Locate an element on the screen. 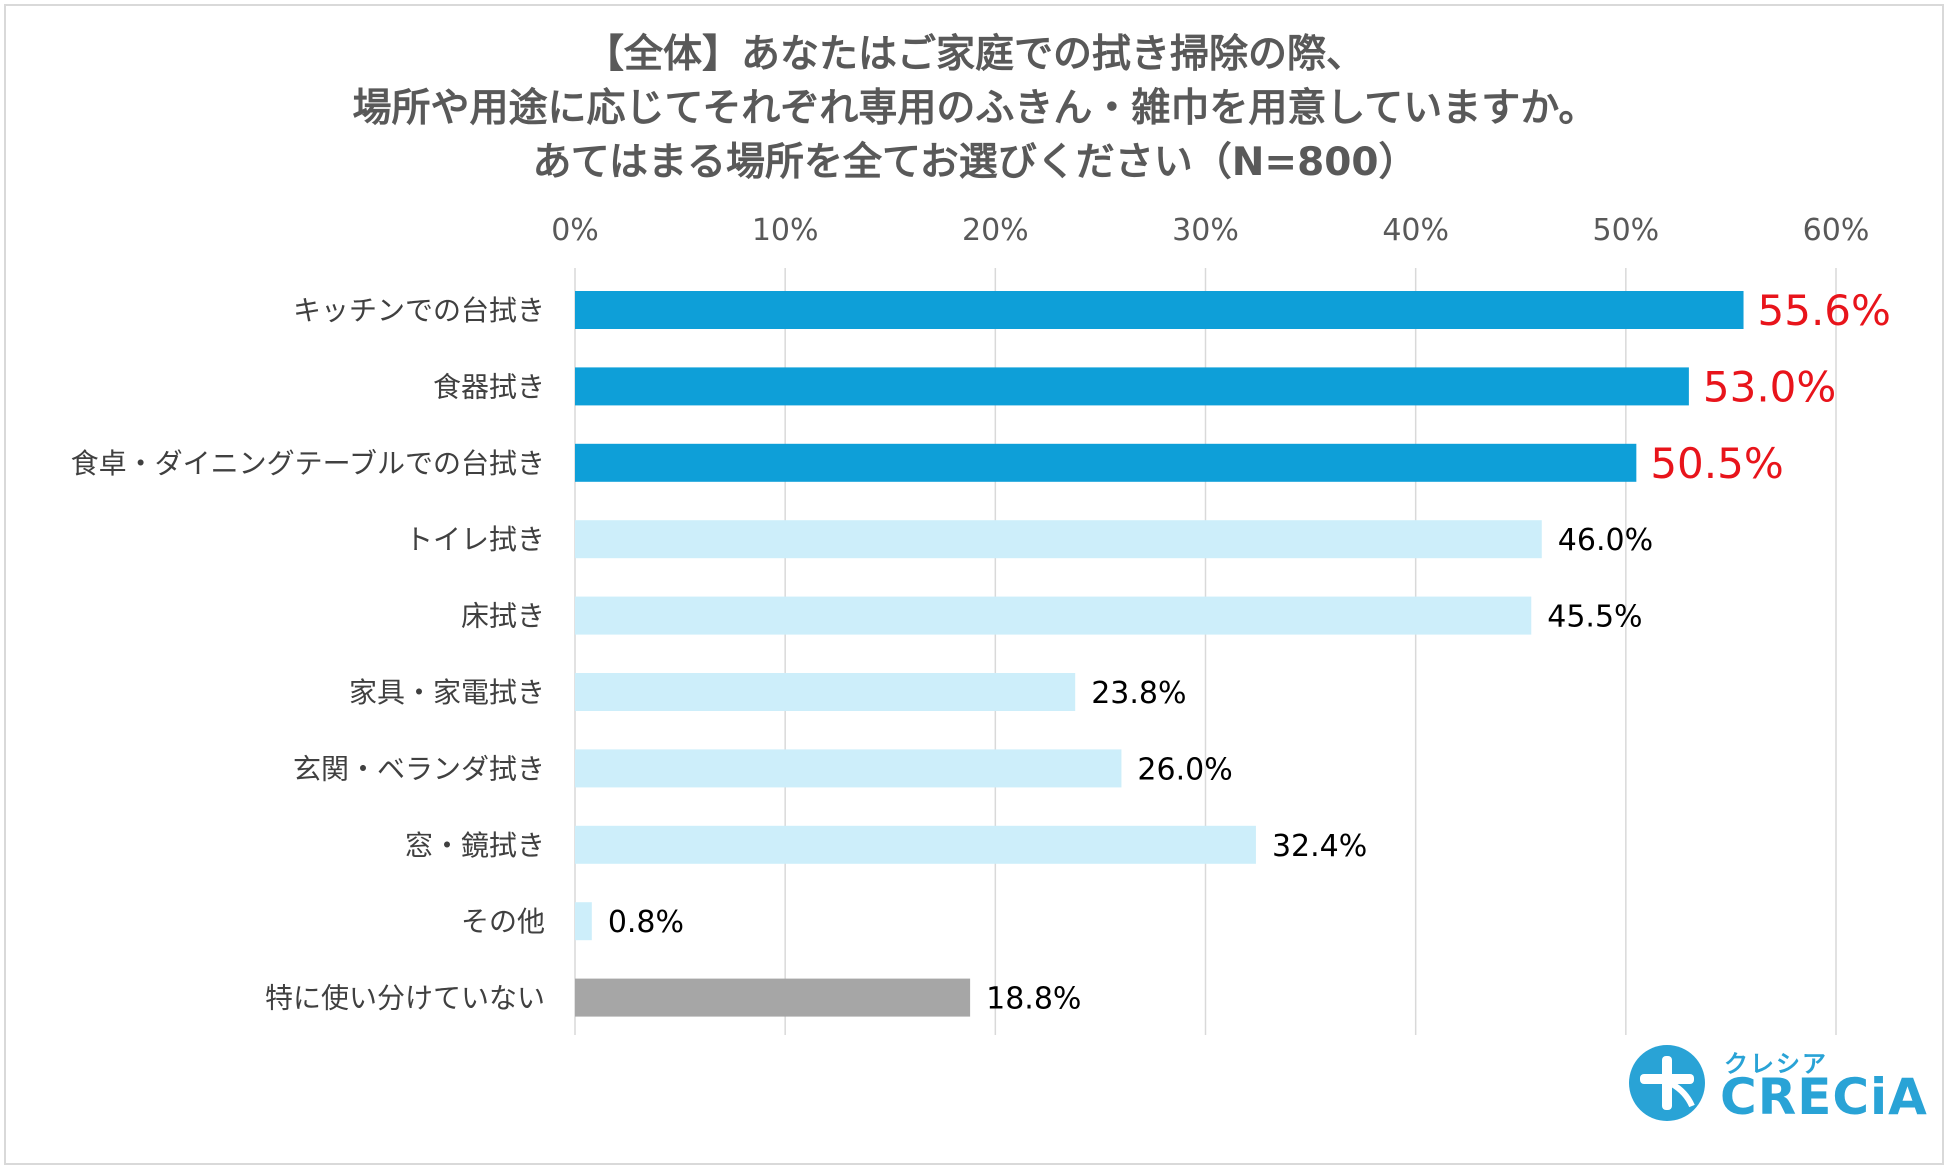 The image size is (1950, 1171). chart-title-line-1: 【全体】あなたはご家庭での拭き掃除の際、 is located at coordinates (974, 54).